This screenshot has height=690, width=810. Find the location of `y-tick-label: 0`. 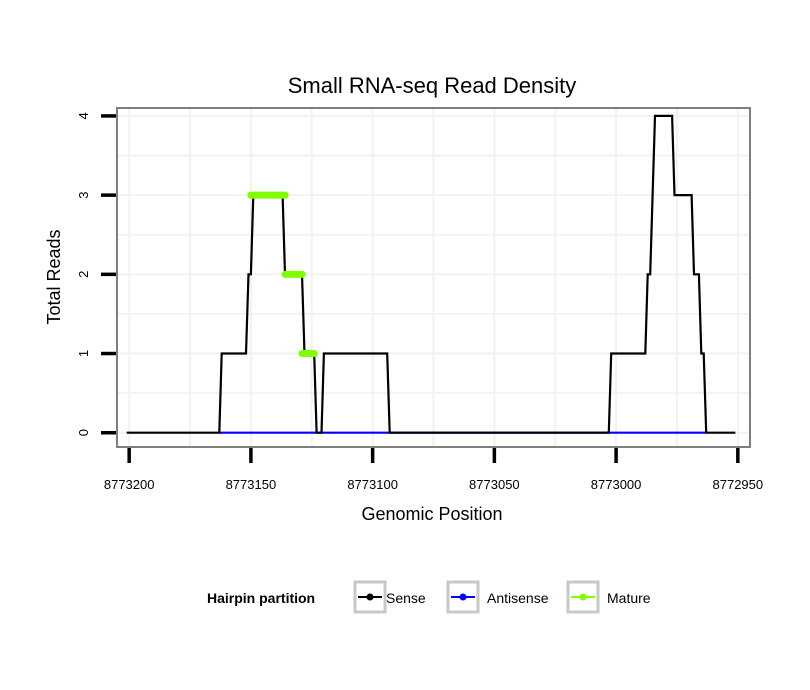

y-tick-label: 0 is located at coordinates (83, 432).